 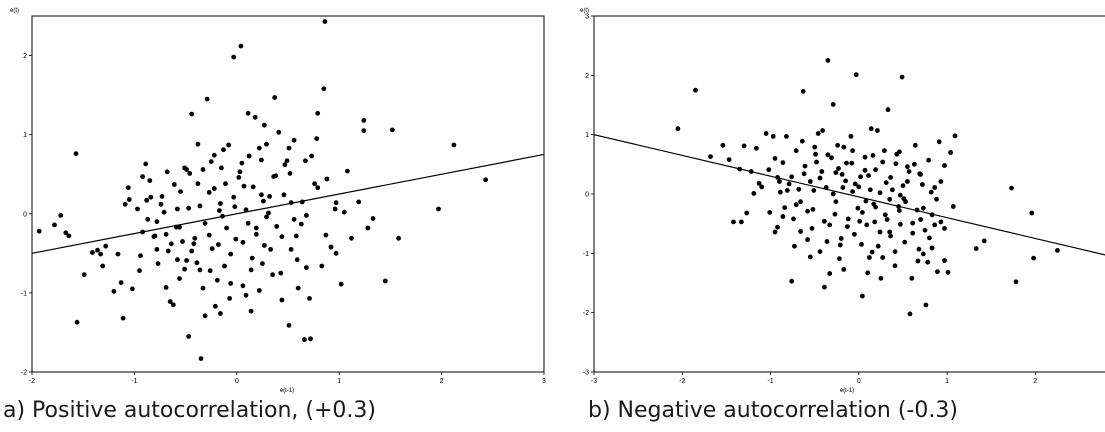 What do you see at coordinates (189, 410) in the screenshot?
I see `caption-positive-autocorrelation: a) Positive autocorrelation, (+0.3)` at bounding box center [189, 410].